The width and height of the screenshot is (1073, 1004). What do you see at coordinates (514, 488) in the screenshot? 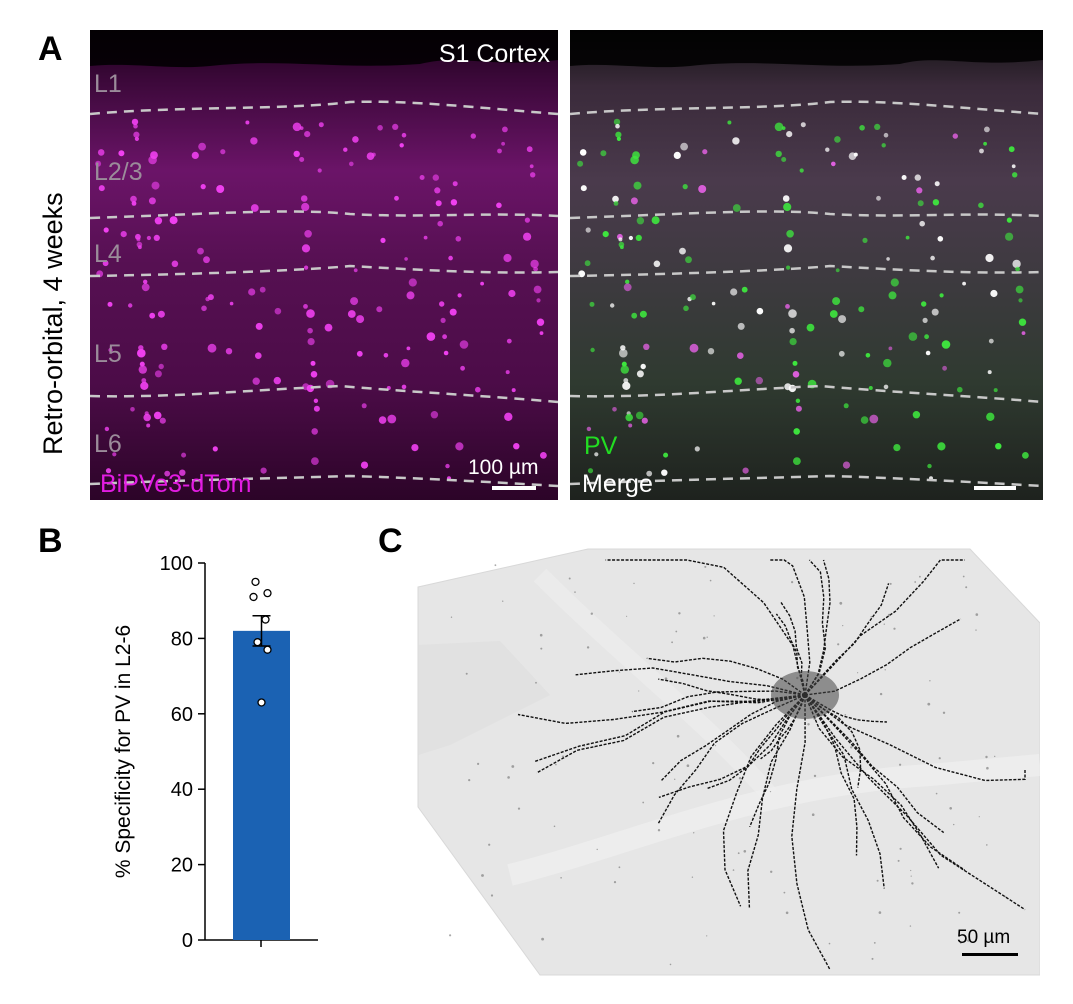
I see `scale-bar-100um` at bounding box center [514, 488].